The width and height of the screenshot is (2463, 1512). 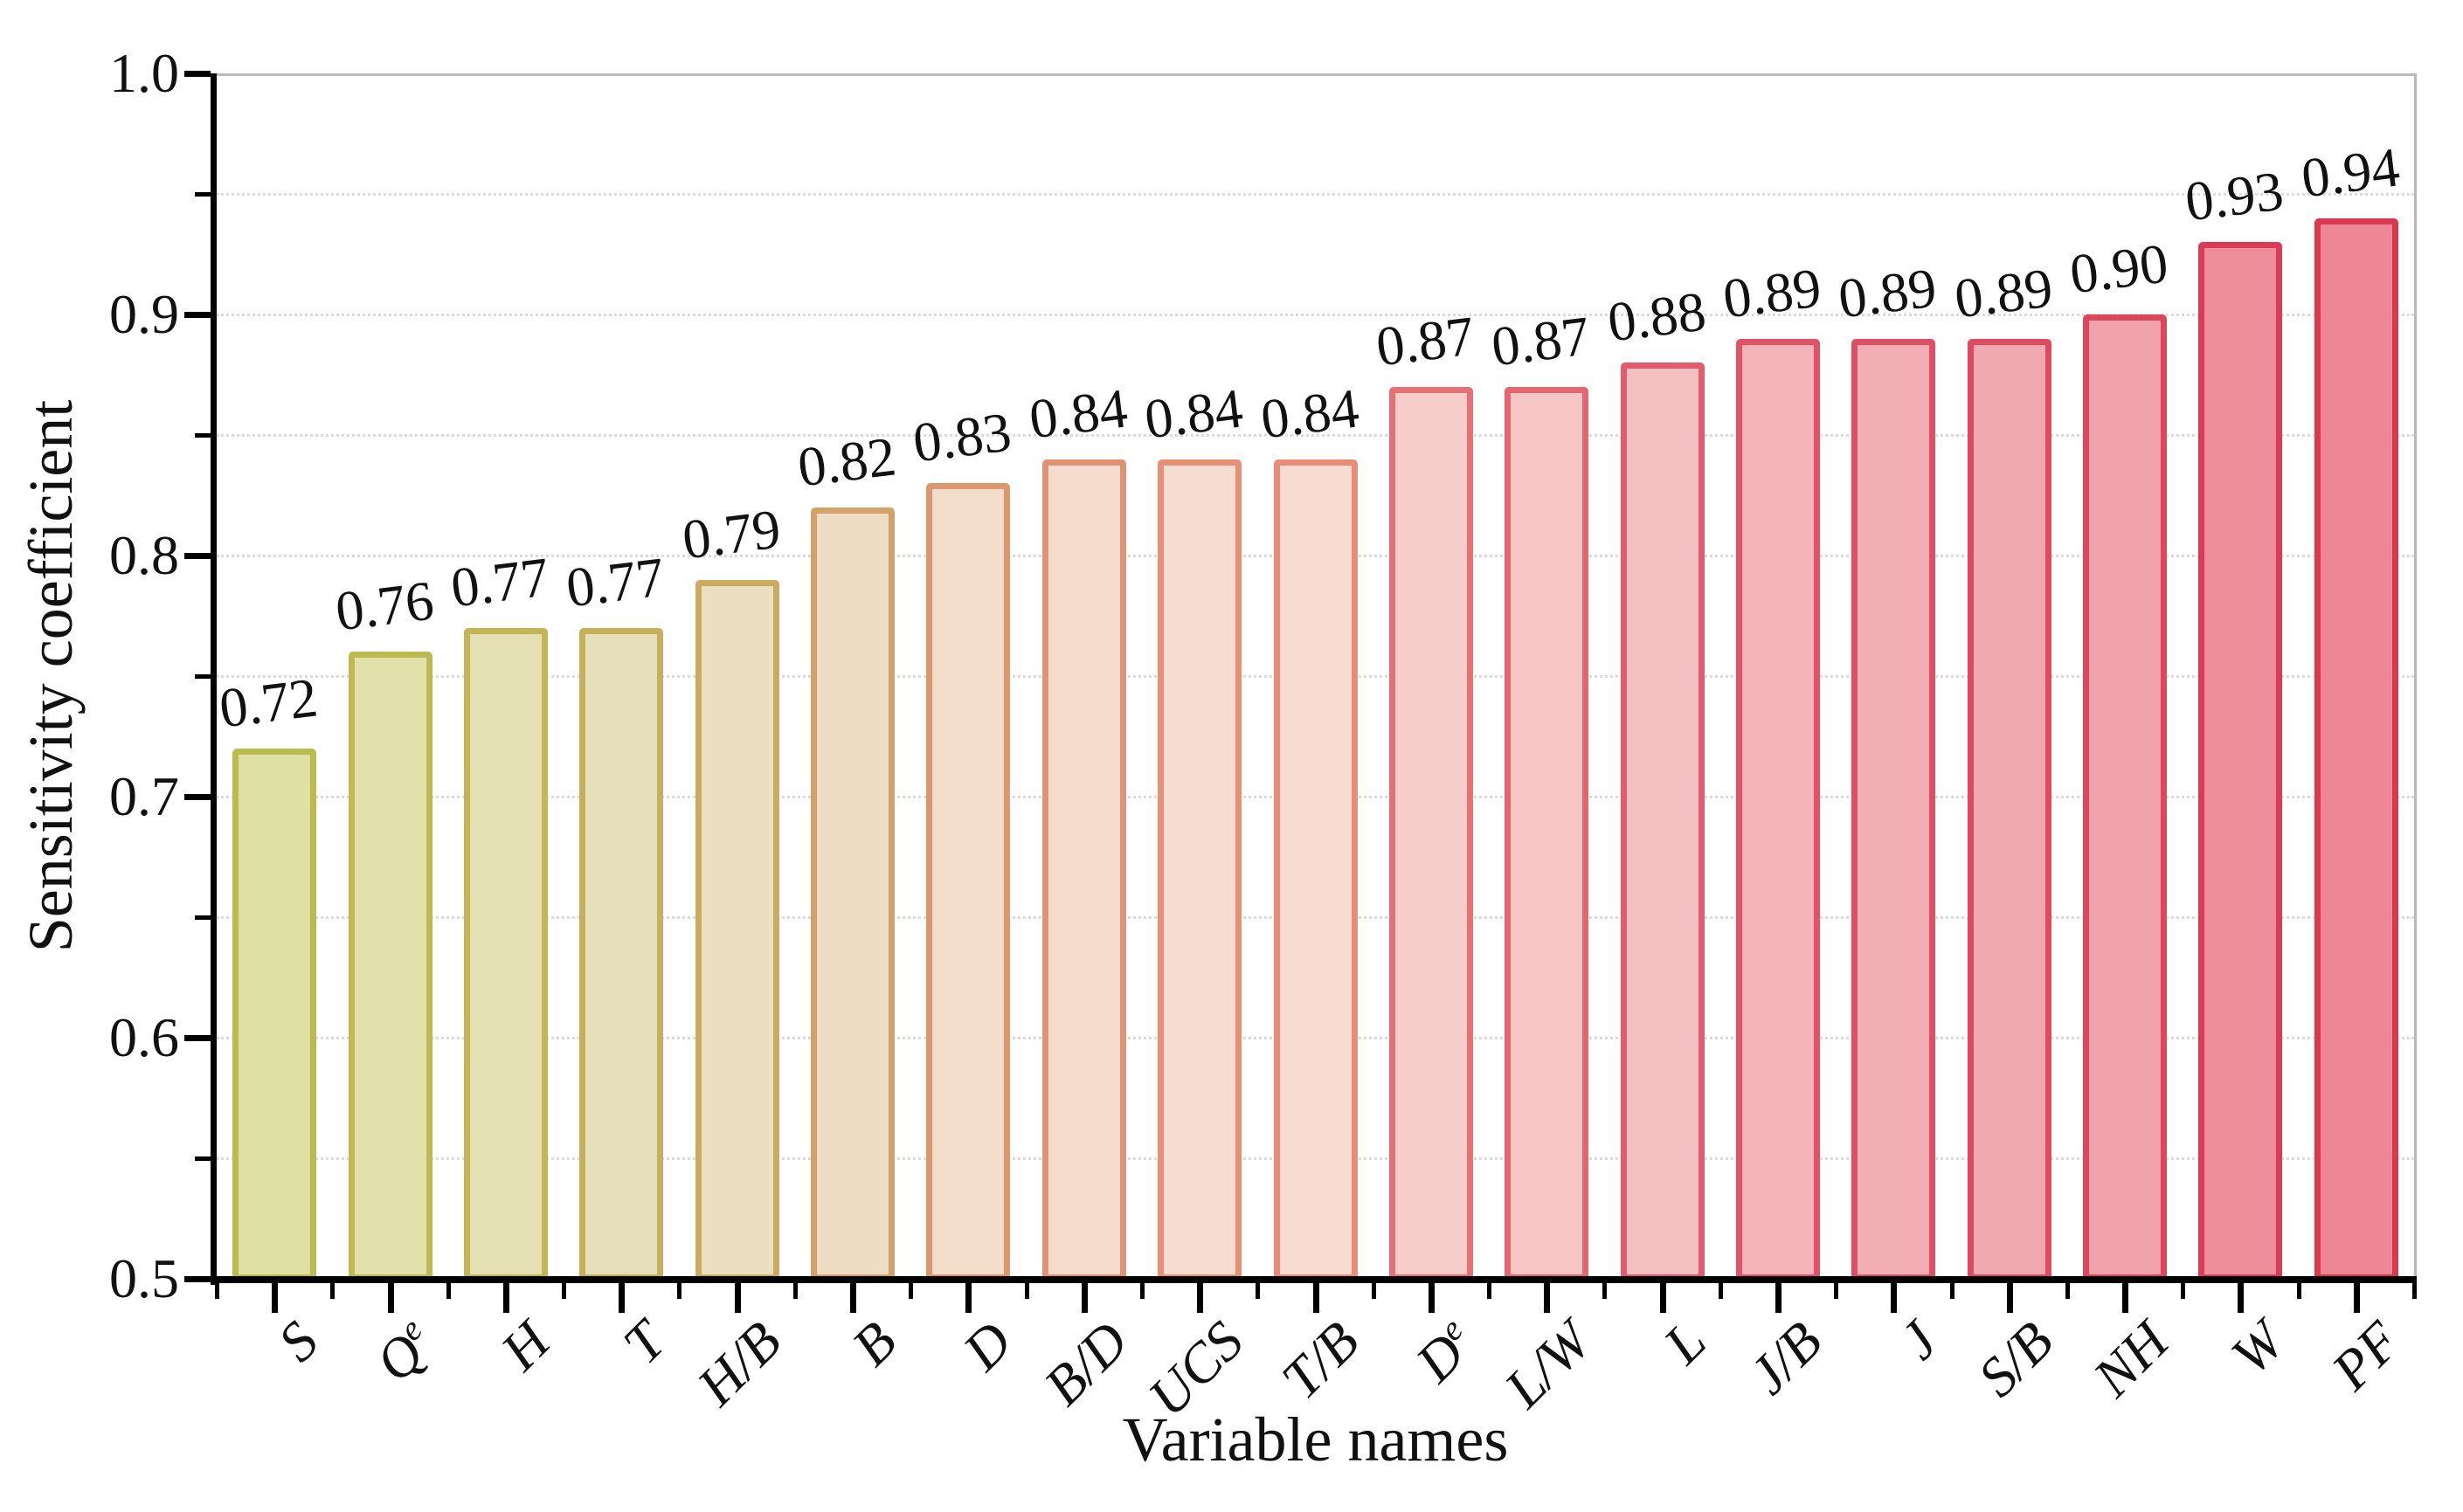 I want to click on bar-value-label: 0.76, so click(x=384, y=606).